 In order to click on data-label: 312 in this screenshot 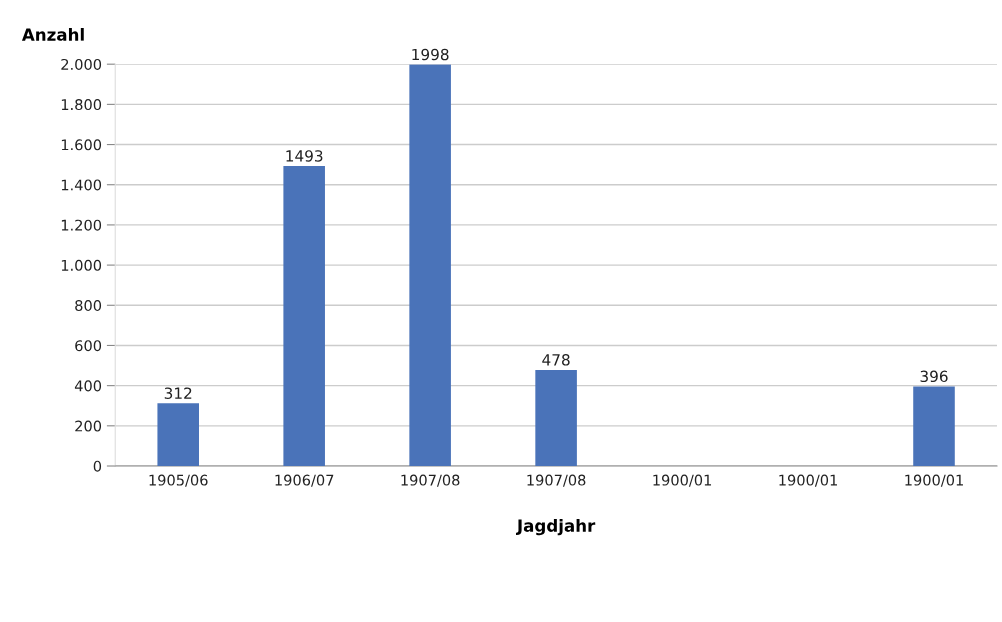, I will do `click(178, 393)`.